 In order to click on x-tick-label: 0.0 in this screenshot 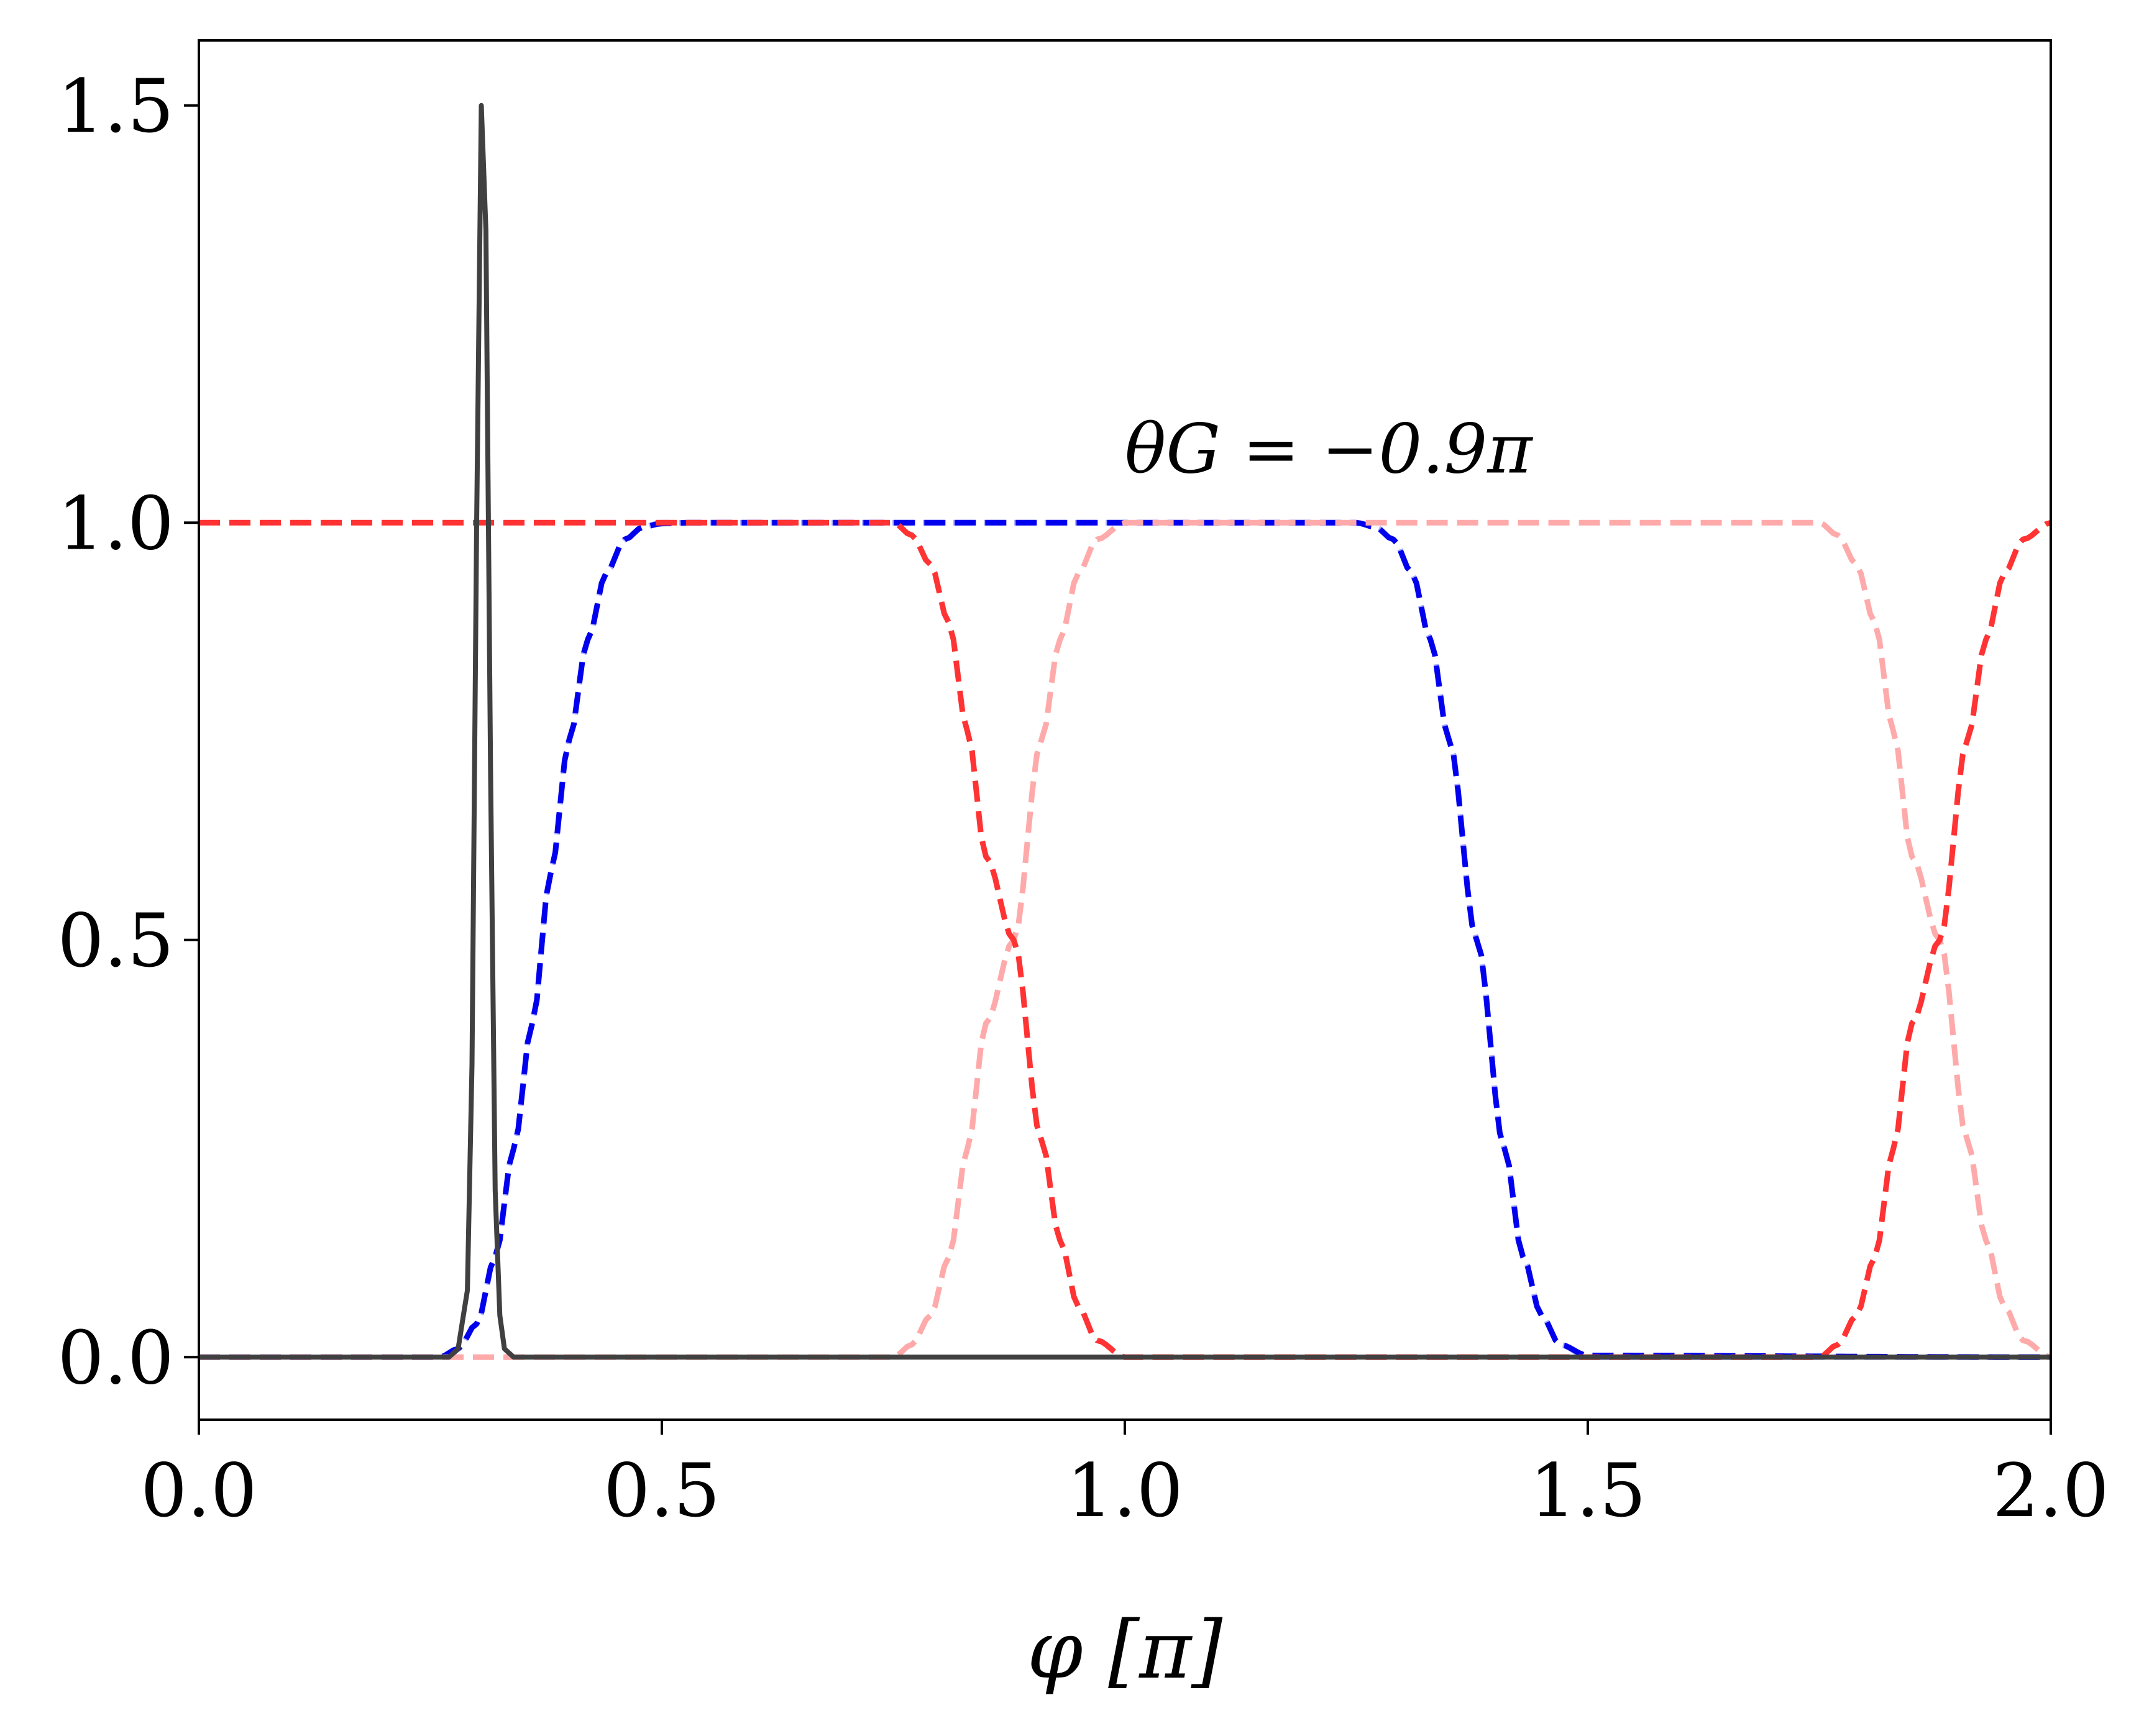, I will do `click(199, 1490)`.